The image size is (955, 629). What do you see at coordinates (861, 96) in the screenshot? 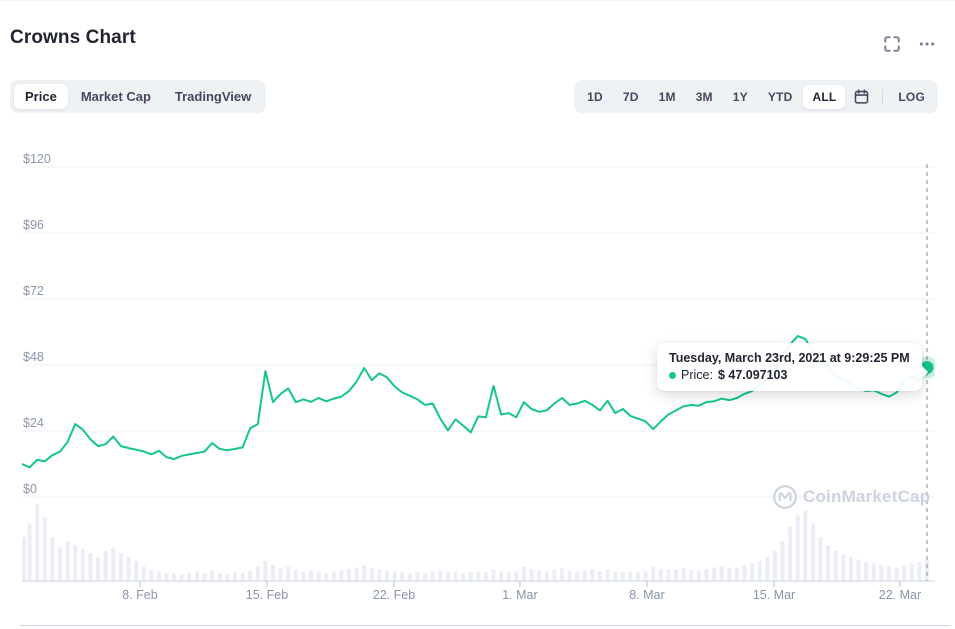
I see `calendar-icon` at bounding box center [861, 96].